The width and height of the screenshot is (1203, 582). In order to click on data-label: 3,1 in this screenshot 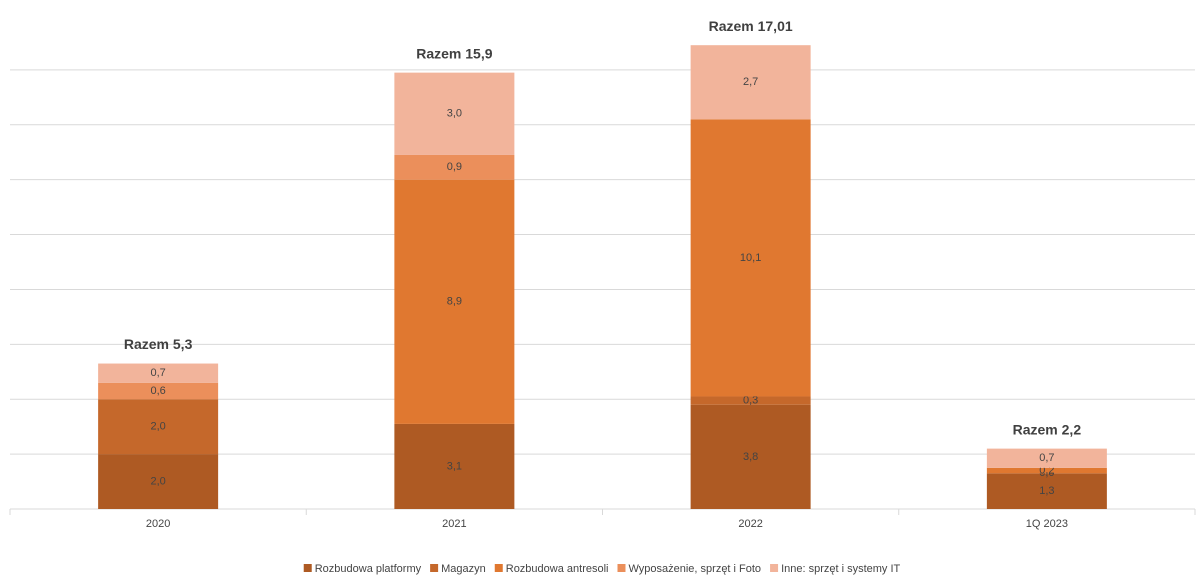, I will do `click(454, 466)`.